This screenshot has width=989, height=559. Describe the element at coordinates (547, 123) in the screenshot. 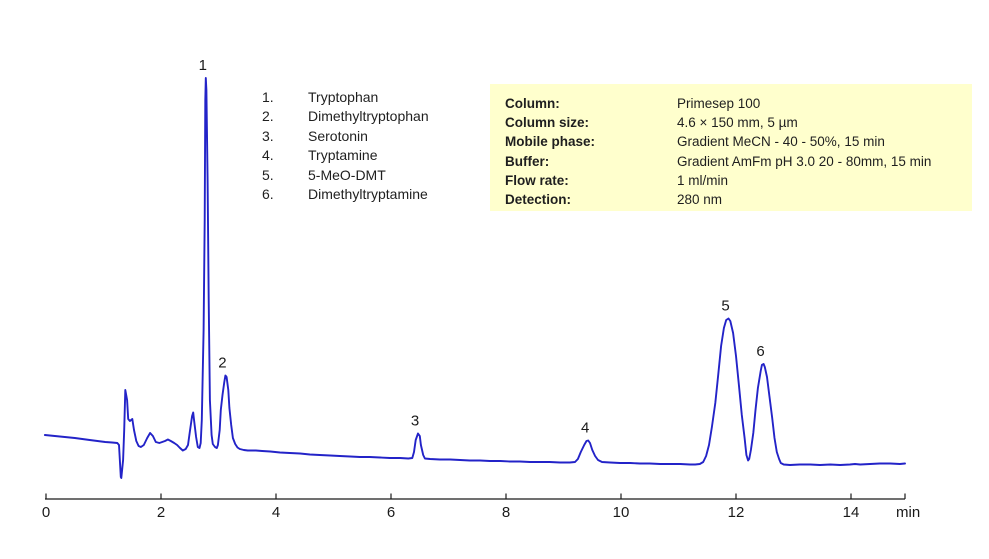

I see `method-info-label: Column size:` at that location.